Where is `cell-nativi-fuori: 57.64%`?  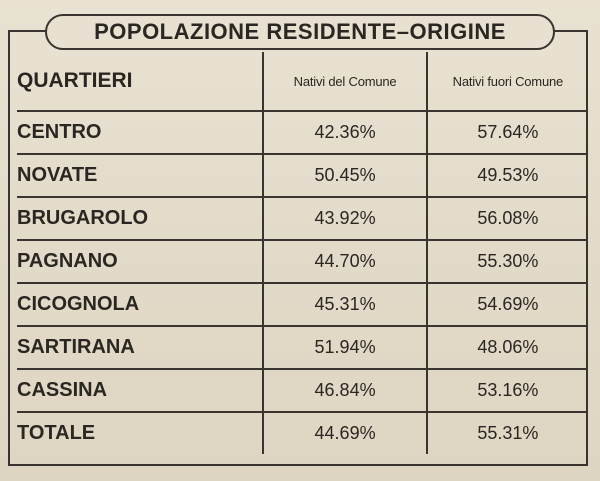 cell-nativi-fuori: 57.64% is located at coordinates (506, 132).